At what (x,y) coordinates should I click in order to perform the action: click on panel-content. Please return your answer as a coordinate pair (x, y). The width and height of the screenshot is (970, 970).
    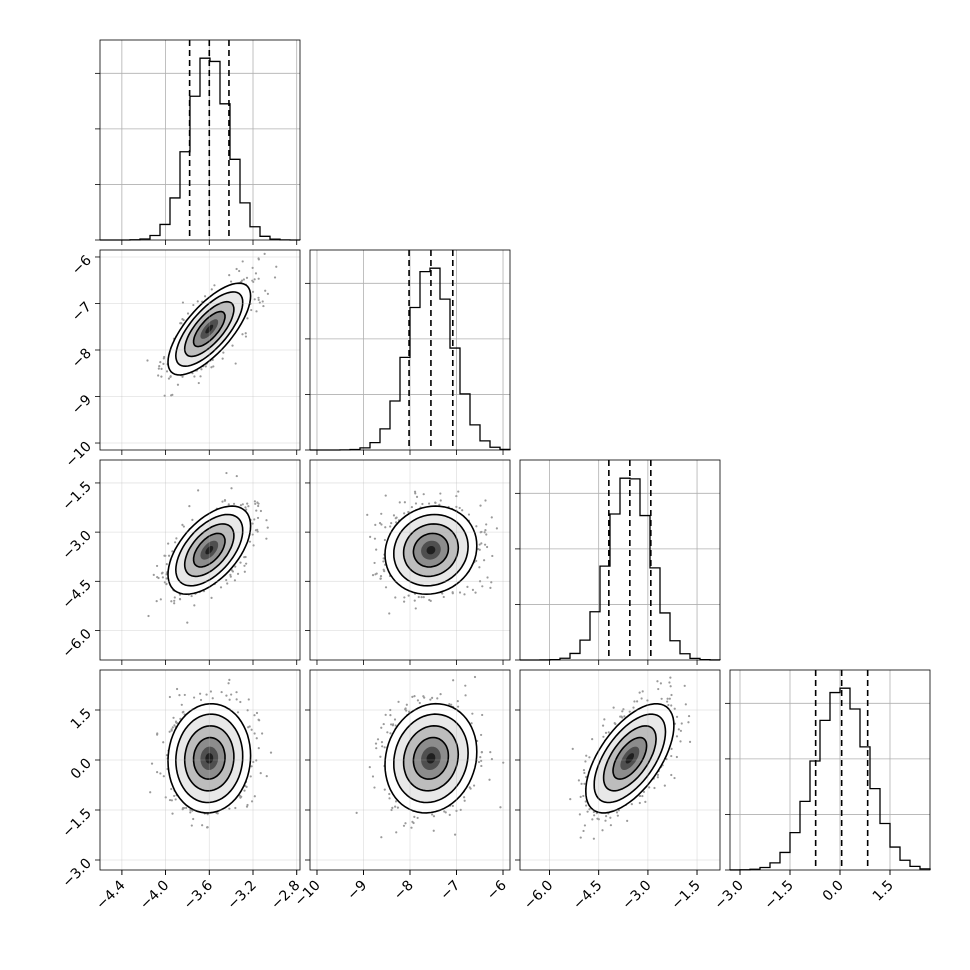
    Looking at the image, I should click on (430, 757).